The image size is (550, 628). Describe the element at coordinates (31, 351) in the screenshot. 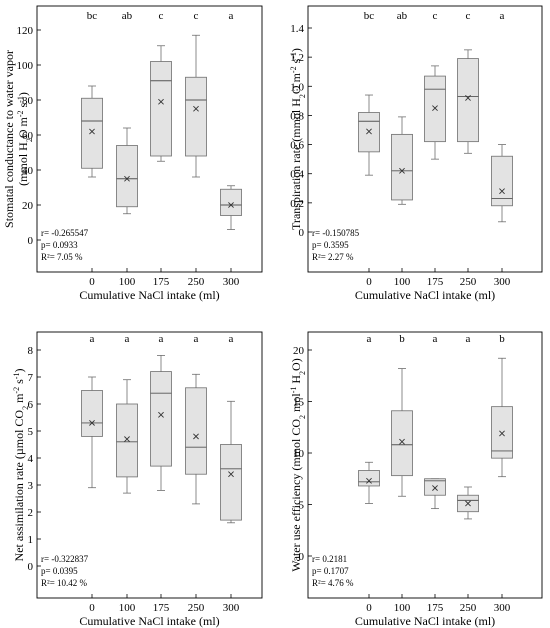

I see `y-tick-label: 8` at that location.